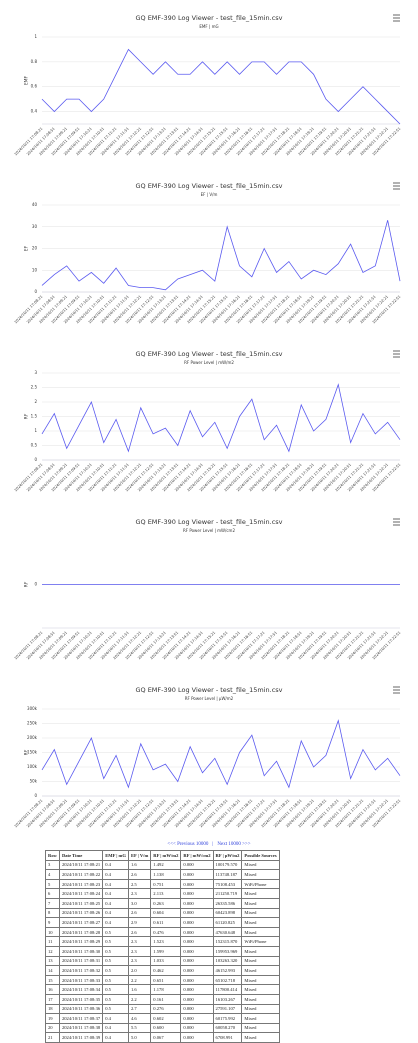 The height and width of the screenshot is (1043, 418). What do you see at coordinates (35, 372) in the screenshot?
I see `y-tick-label: 3` at bounding box center [35, 372].